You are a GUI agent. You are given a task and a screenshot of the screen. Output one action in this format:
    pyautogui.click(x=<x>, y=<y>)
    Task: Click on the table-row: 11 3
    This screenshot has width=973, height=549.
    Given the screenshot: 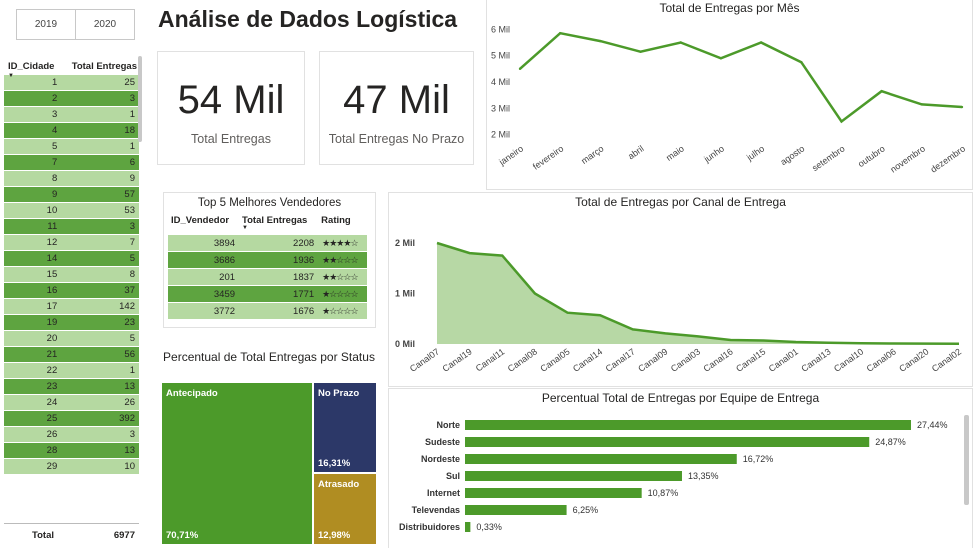 What is the action you would take?
    pyautogui.click(x=71, y=226)
    